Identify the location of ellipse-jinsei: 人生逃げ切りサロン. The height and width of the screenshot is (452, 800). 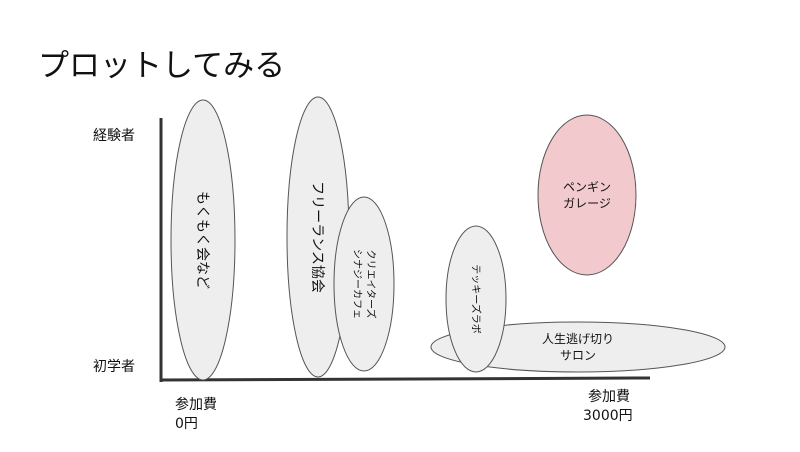
(578, 347).